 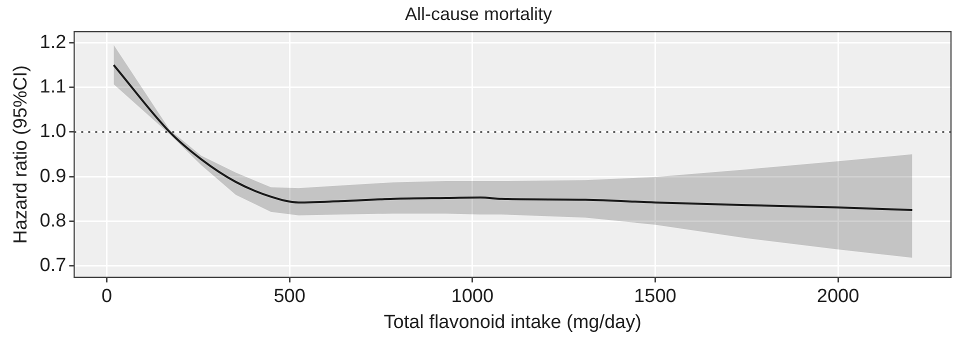 I want to click on y-tick-label: 0.7, so click(x=53, y=265).